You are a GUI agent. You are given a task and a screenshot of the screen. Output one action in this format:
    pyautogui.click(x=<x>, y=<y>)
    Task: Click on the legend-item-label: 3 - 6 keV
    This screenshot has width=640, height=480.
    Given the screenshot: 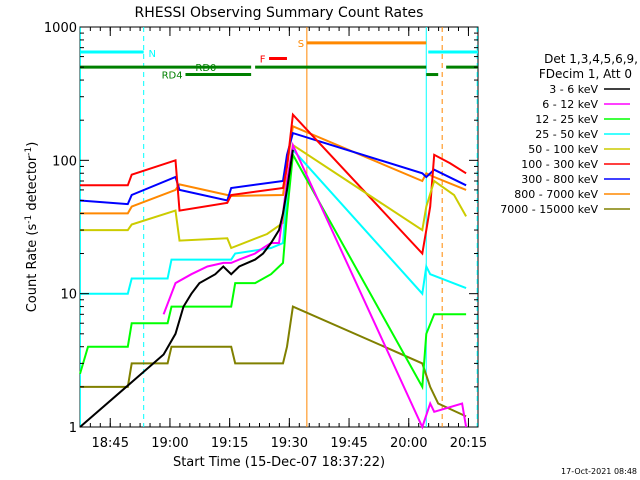 What is the action you would take?
    pyautogui.click(x=573, y=89)
    